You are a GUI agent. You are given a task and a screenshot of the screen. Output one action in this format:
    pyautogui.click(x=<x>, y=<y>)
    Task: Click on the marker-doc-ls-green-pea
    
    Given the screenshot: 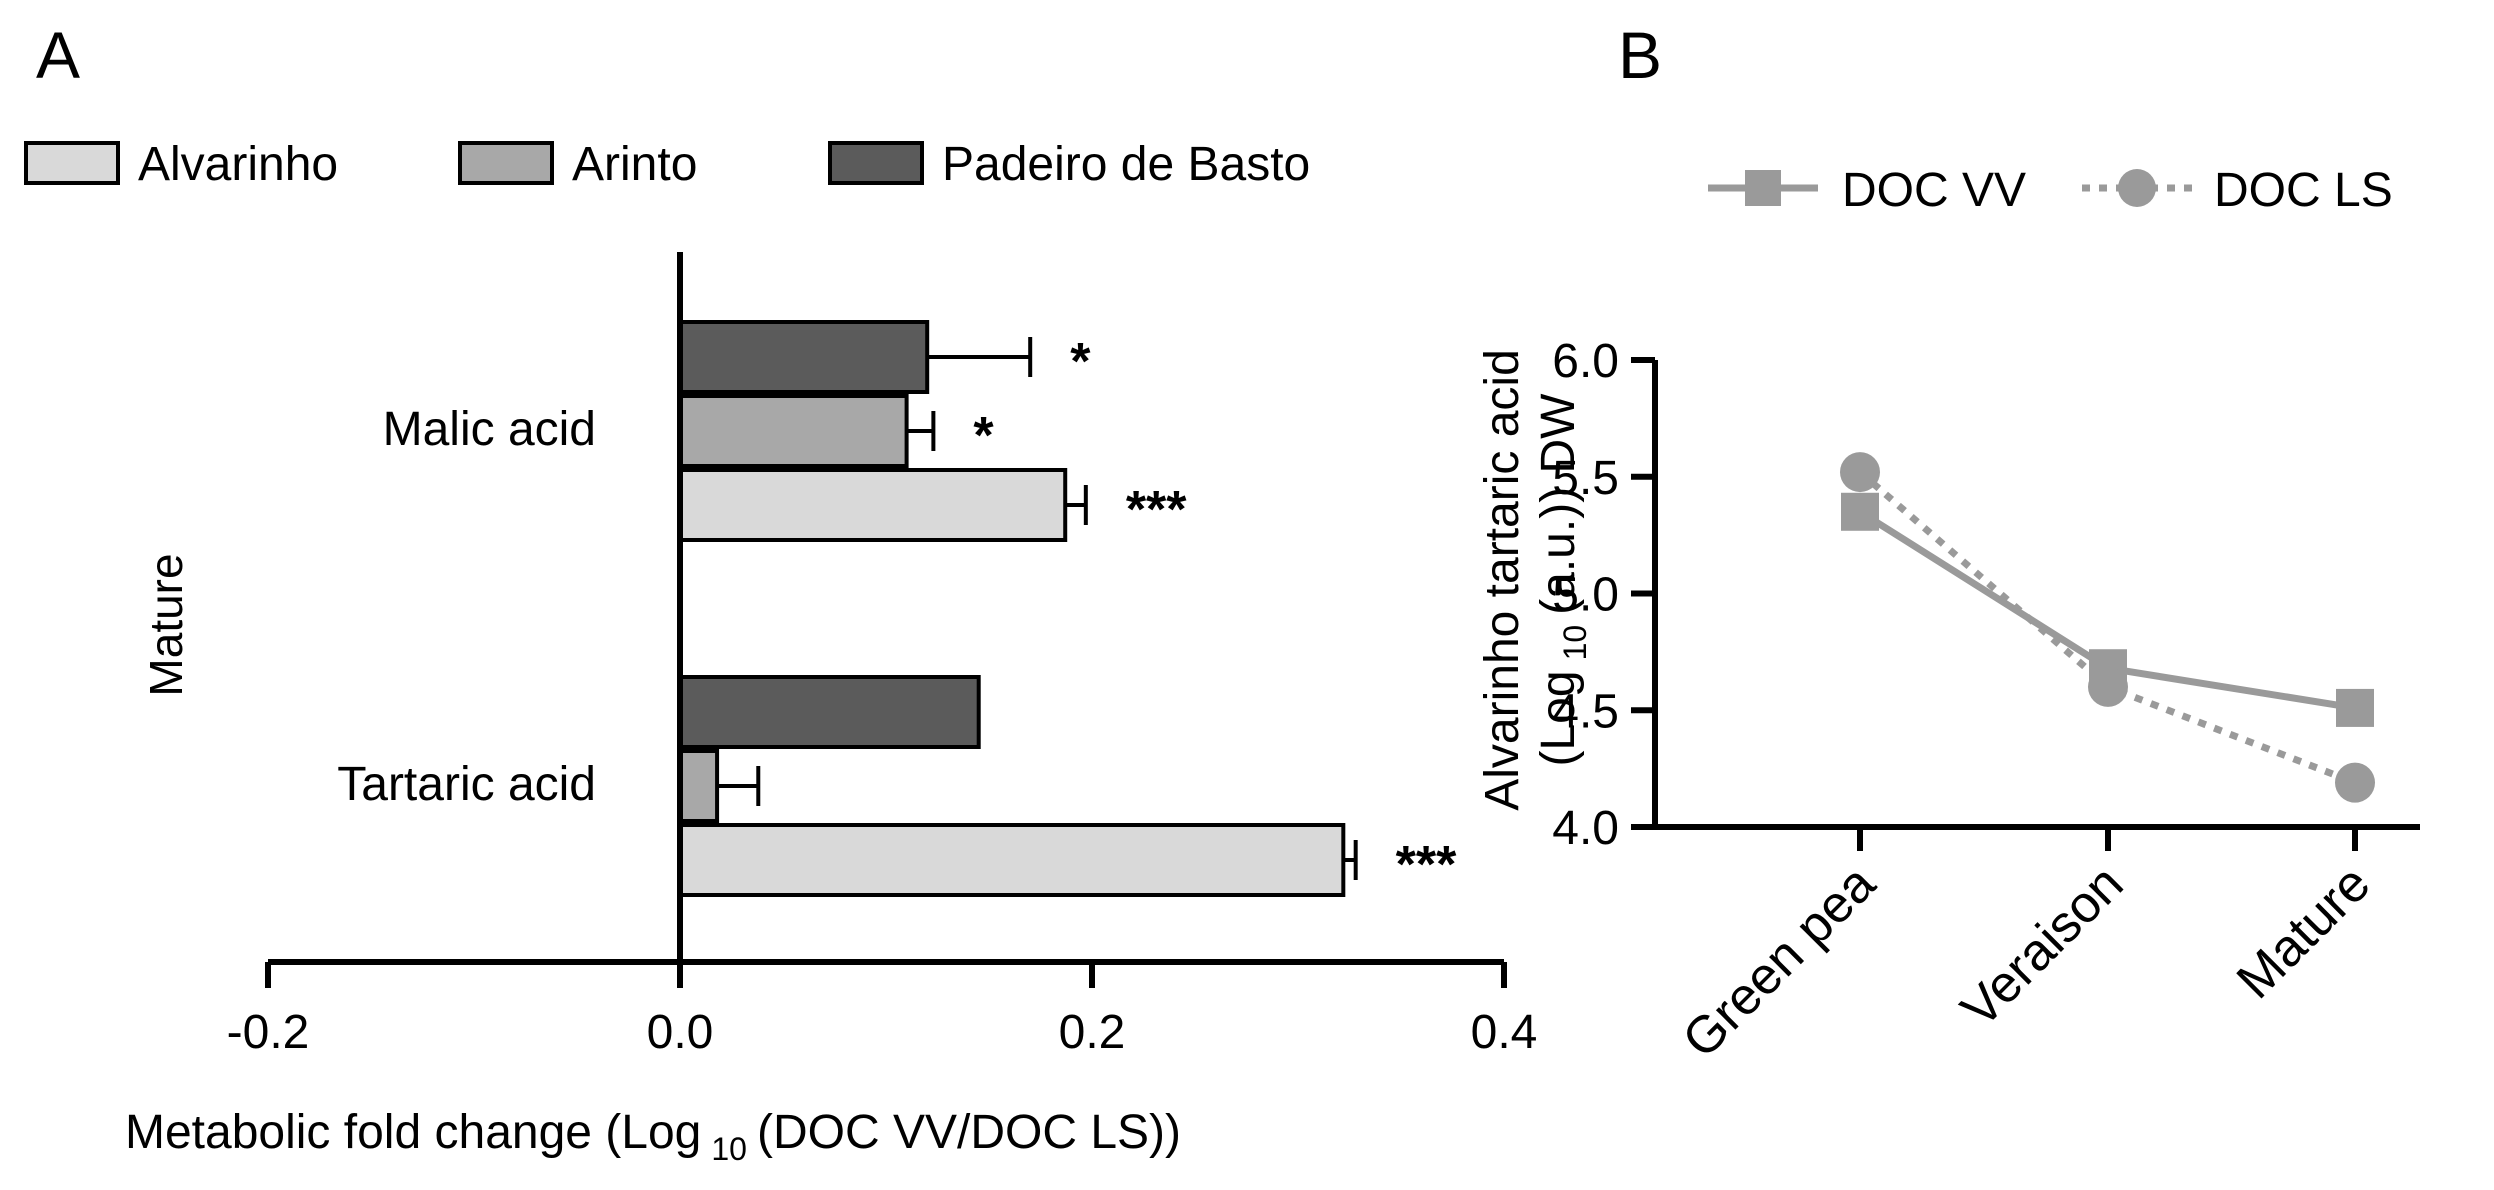 What is the action you would take?
    pyautogui.click(x=1860, y=472)
    